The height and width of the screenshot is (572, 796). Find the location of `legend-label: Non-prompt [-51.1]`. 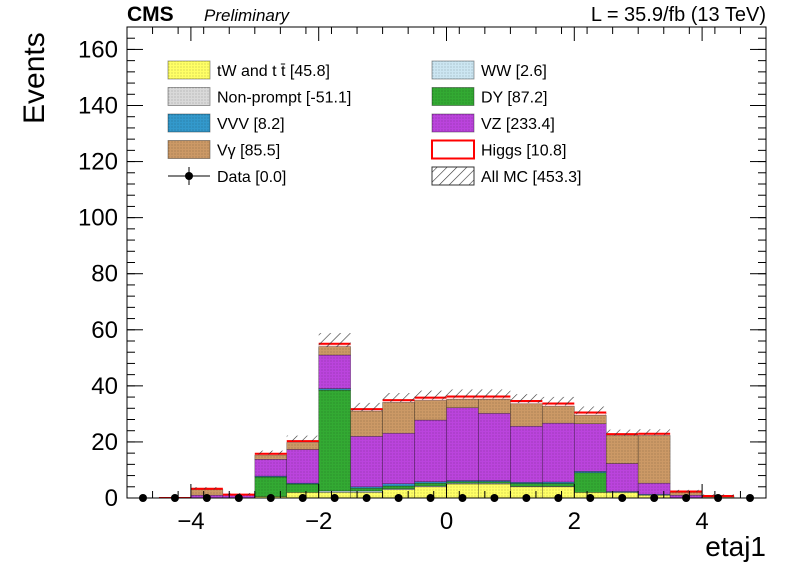

legend-label: Non-prompt [-51.1] is located at coordinates (284, 98).